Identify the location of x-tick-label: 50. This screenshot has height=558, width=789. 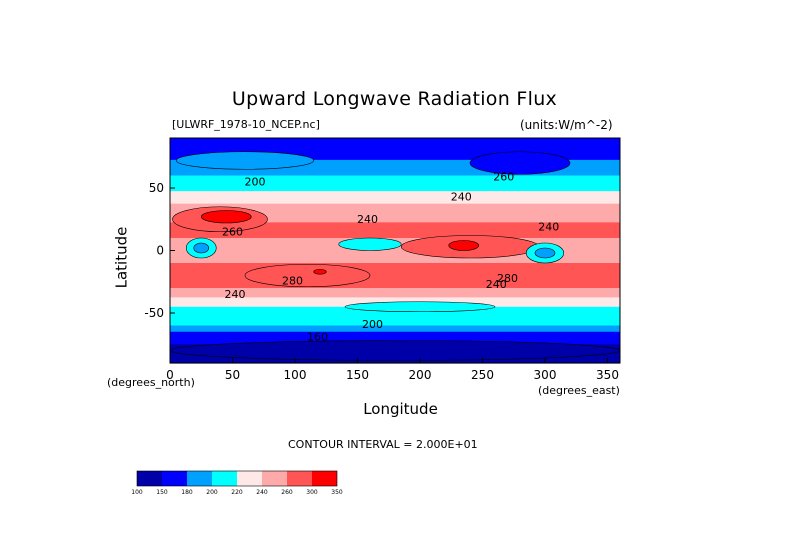
(232, 375).